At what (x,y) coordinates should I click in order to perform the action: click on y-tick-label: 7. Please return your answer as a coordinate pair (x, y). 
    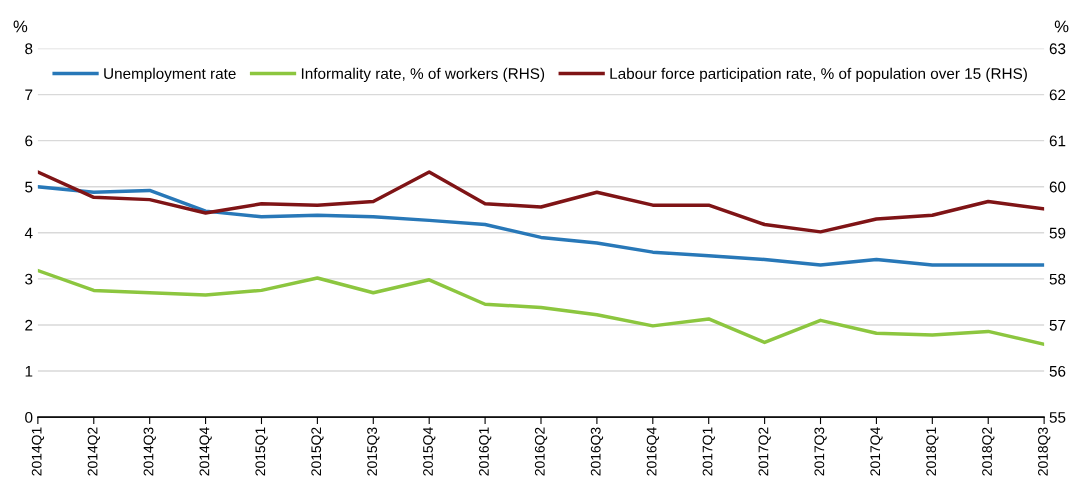
    Looking at the image, I should click on (29, 95).